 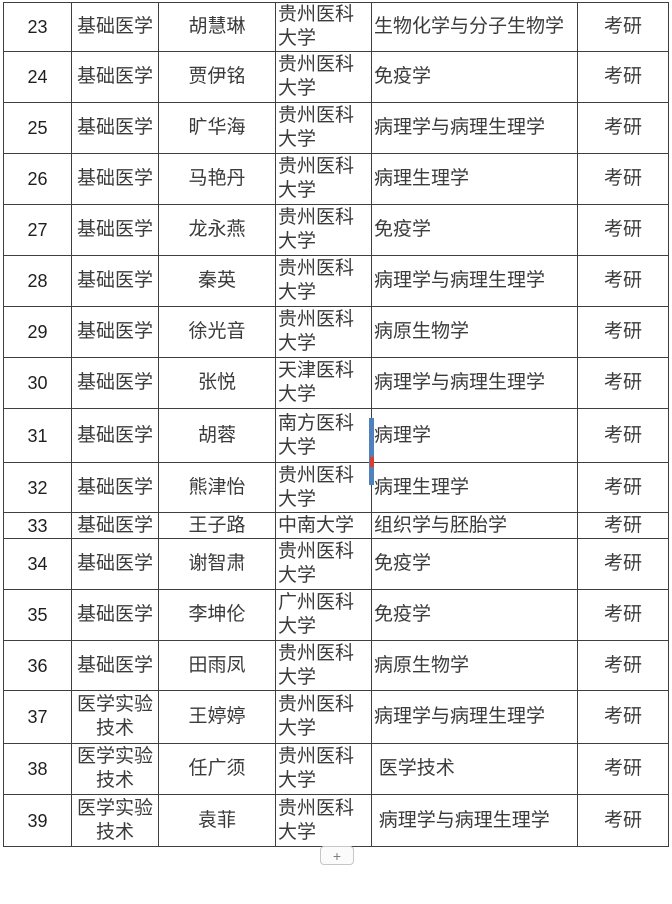 I want to click on cell-student-name: 徐光音, so click(x=217, y=332).